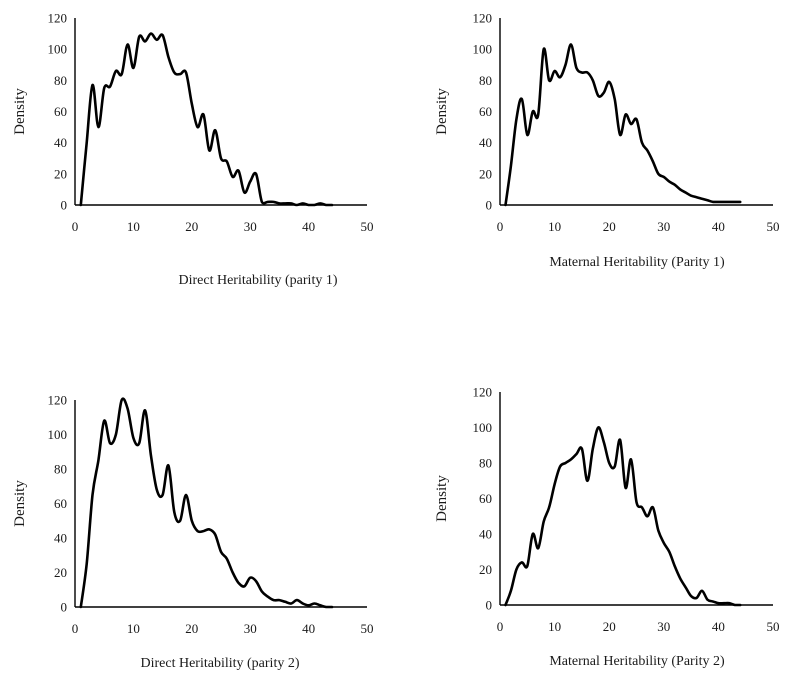 This screenshot has height=675, width=787. I want to click on panel-2-y-tick-label: 40, so click(485, 142).